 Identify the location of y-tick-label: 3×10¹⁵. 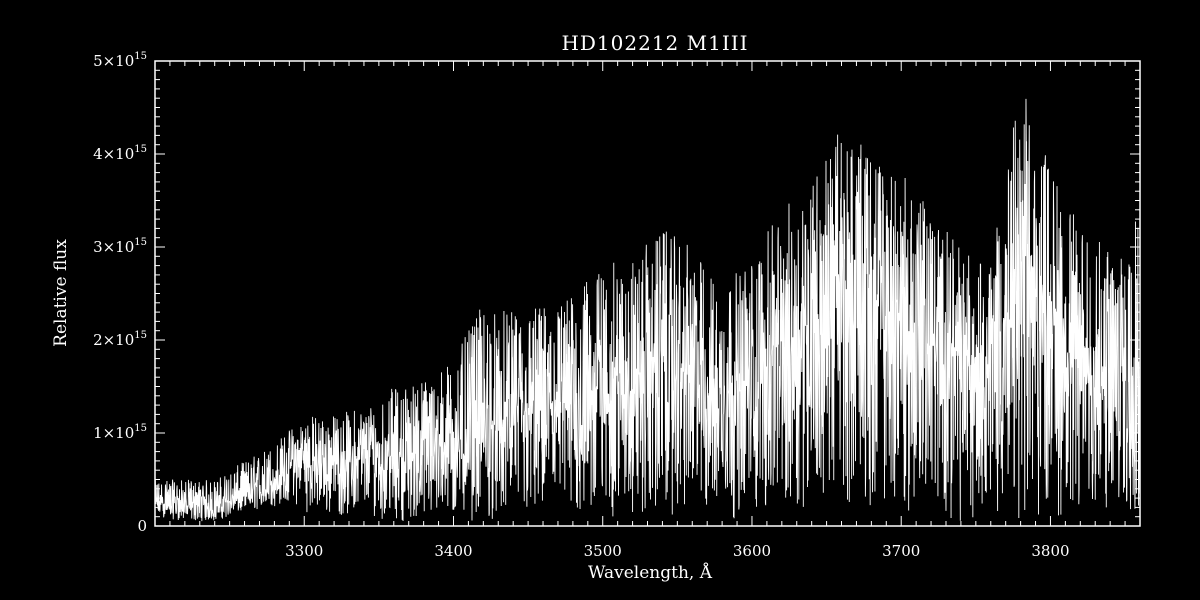
(120, 246).